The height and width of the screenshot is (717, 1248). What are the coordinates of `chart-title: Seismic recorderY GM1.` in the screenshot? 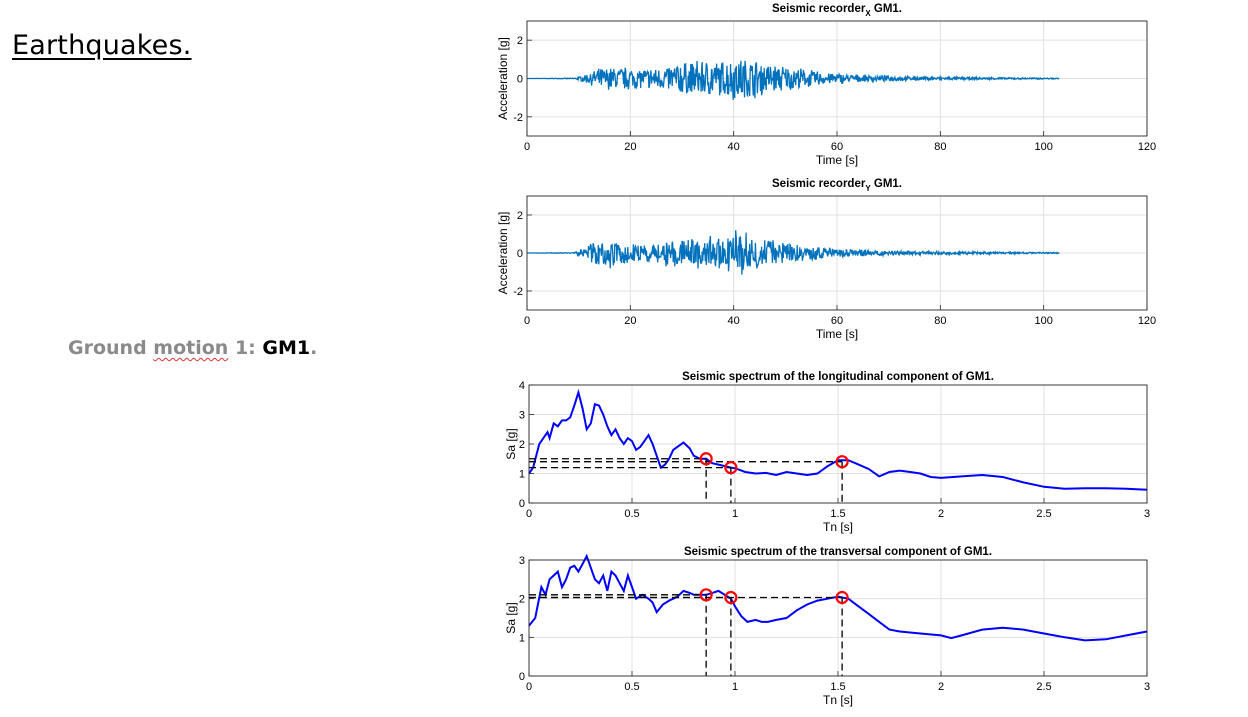 It's located at (837, 185).